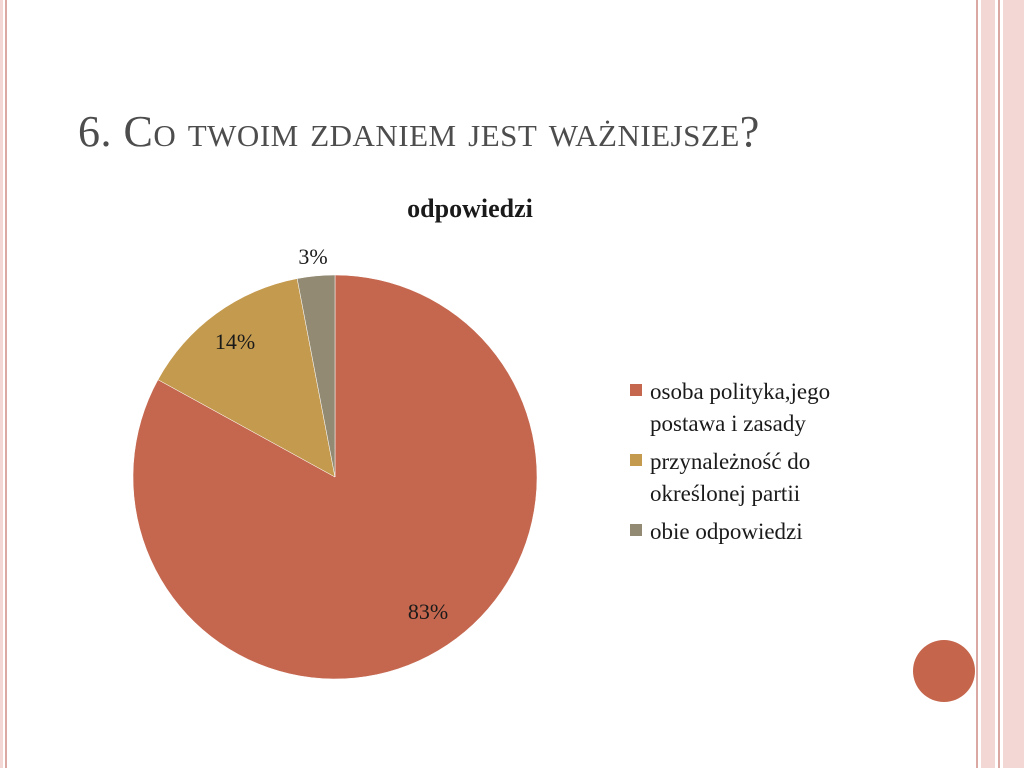 This screenshot has height=768, width=1024. Describe the element at coordinates (730, 477) in the screenshot. I see `legend-label: przynależność do określonej partii` at that location.